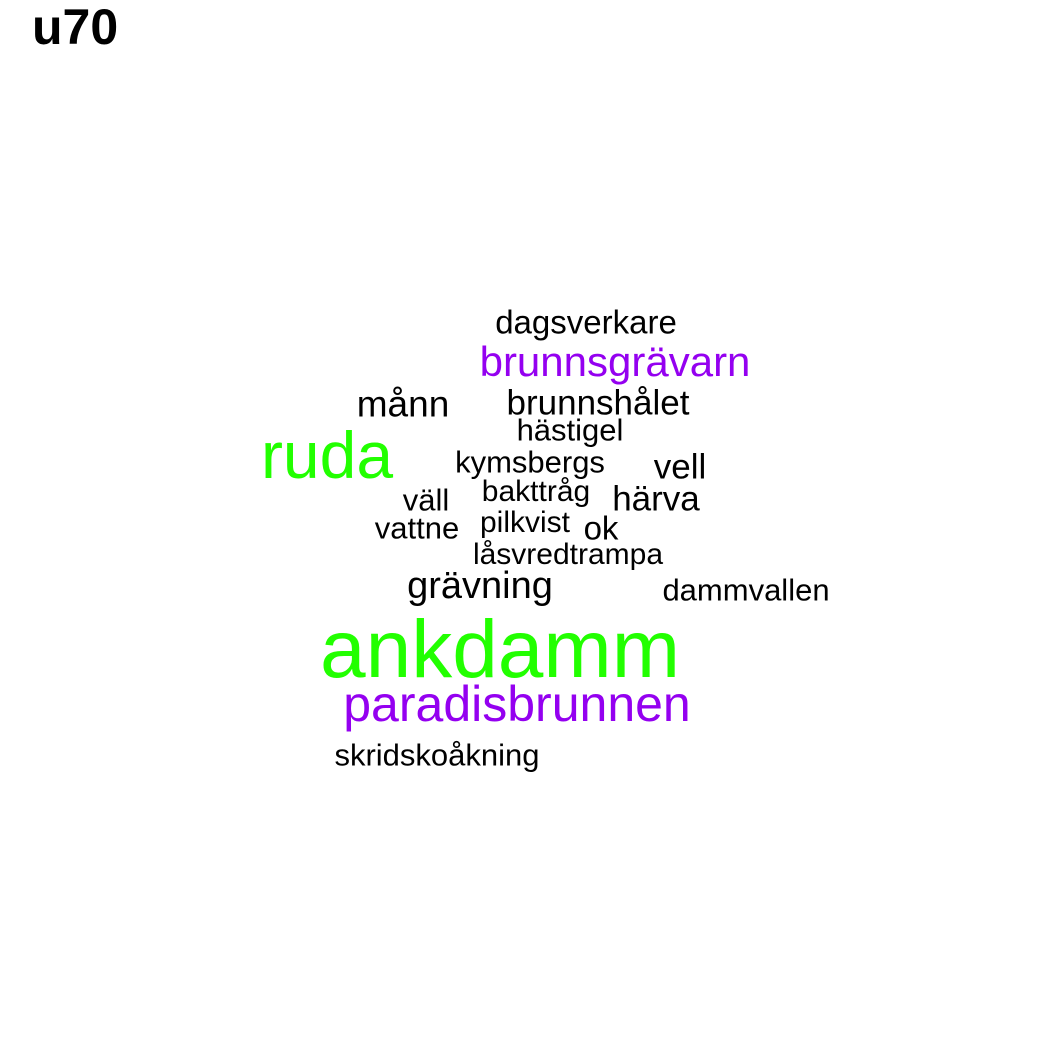 The width and height of the screenshot is (1050, 1050). Describe the element at coordinates (615, 361) in the screenshot. I see `word-brunnsgravarn: brunnsgrävarn` at that location.